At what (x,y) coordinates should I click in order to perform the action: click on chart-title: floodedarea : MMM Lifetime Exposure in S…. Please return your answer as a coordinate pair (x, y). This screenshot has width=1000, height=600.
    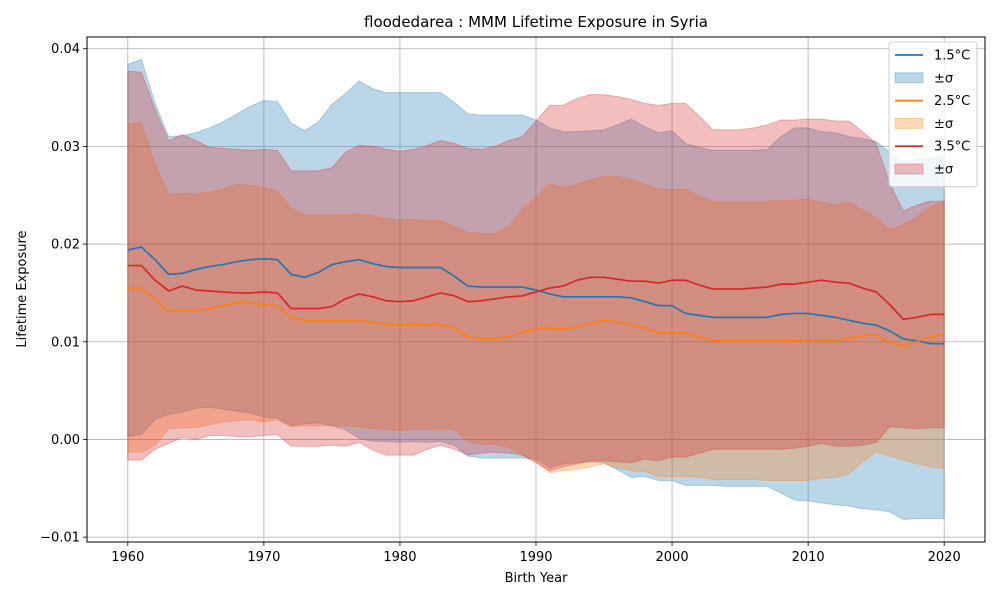
    Looking at the image, I should click on (536, 22).